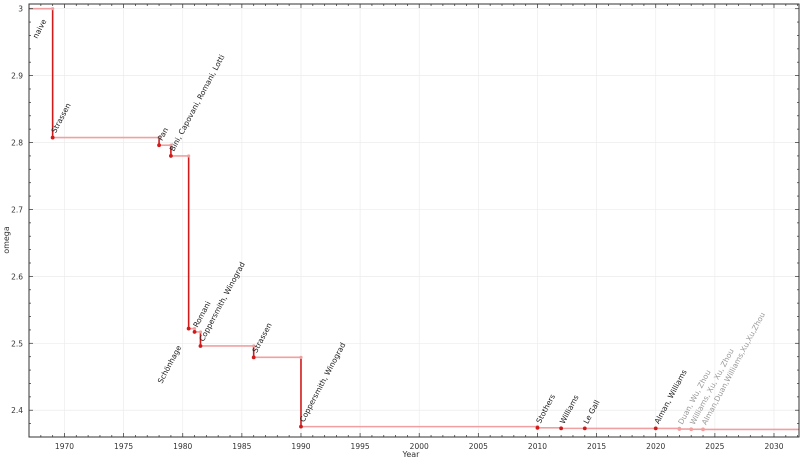 This screenshot has width=800, height=464. I want to click on point-label: Le Gall, so click(592, 411).